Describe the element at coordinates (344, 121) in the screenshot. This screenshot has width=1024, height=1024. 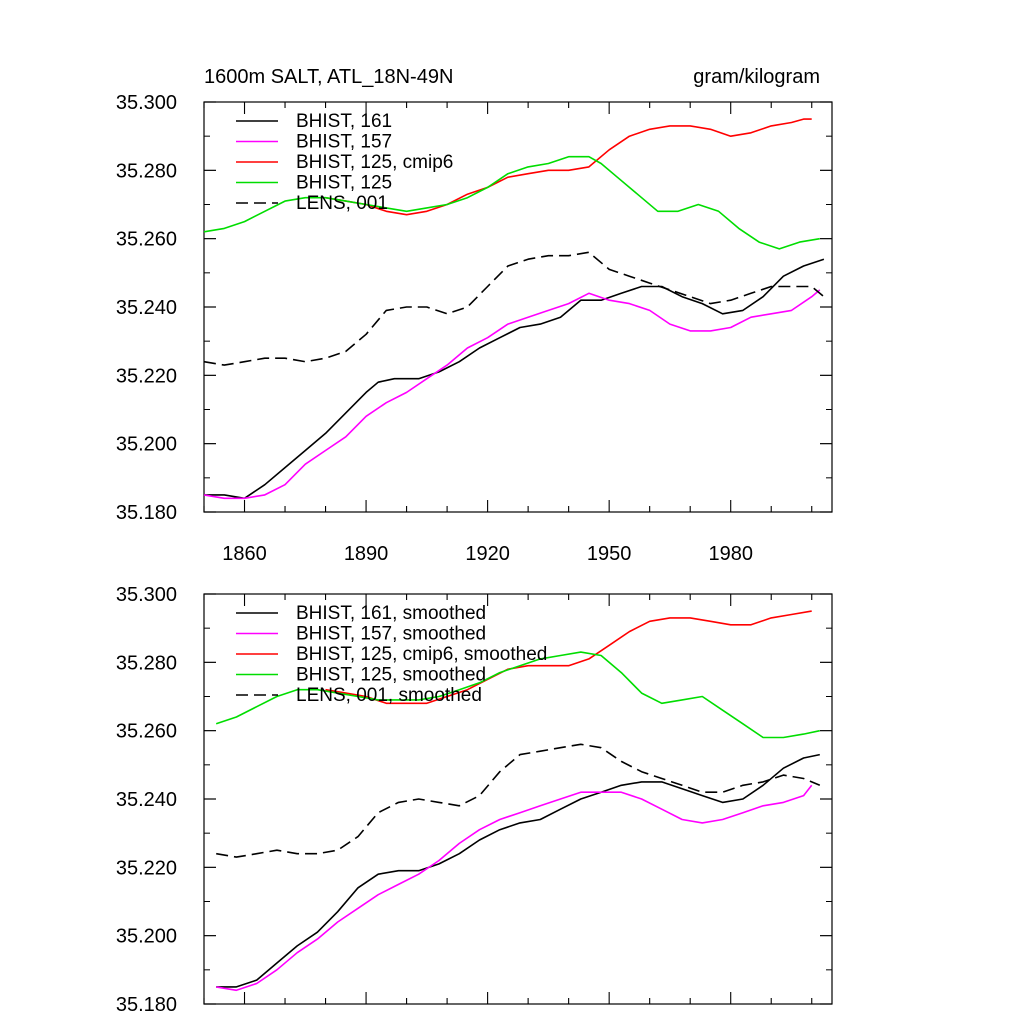
I see `legend-label: BHIST, 161` at that location.